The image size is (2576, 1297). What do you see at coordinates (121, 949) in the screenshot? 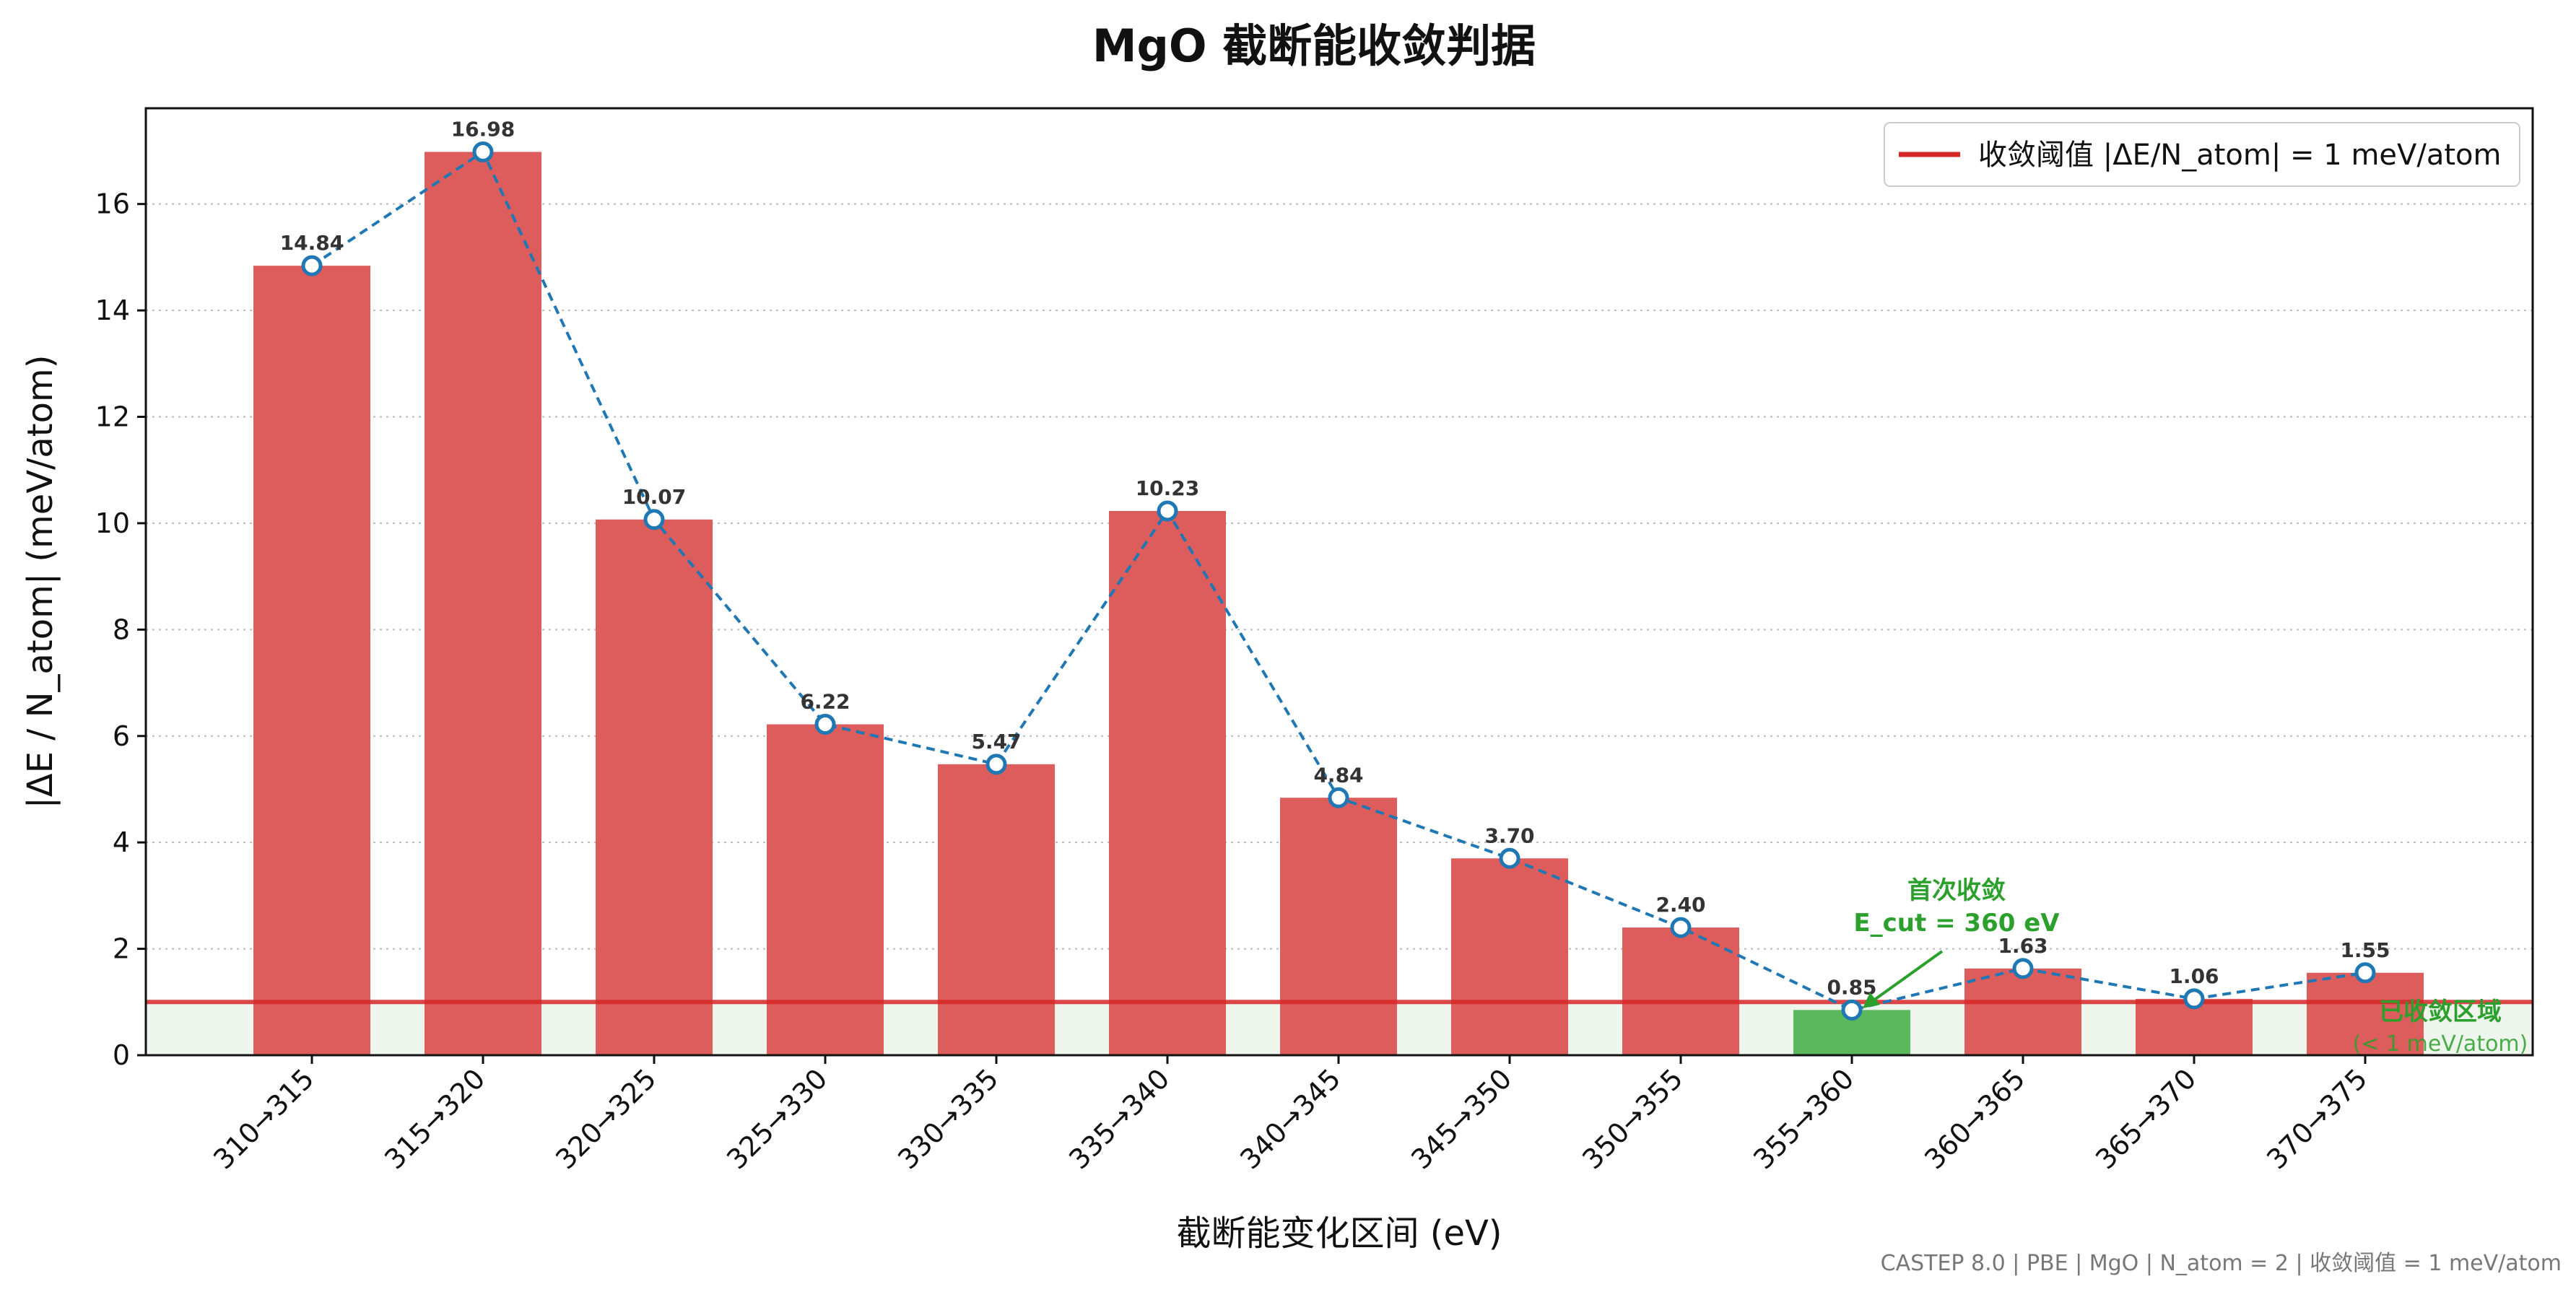
I see `y-tick-label: 2` at bounding box center [121, 949].